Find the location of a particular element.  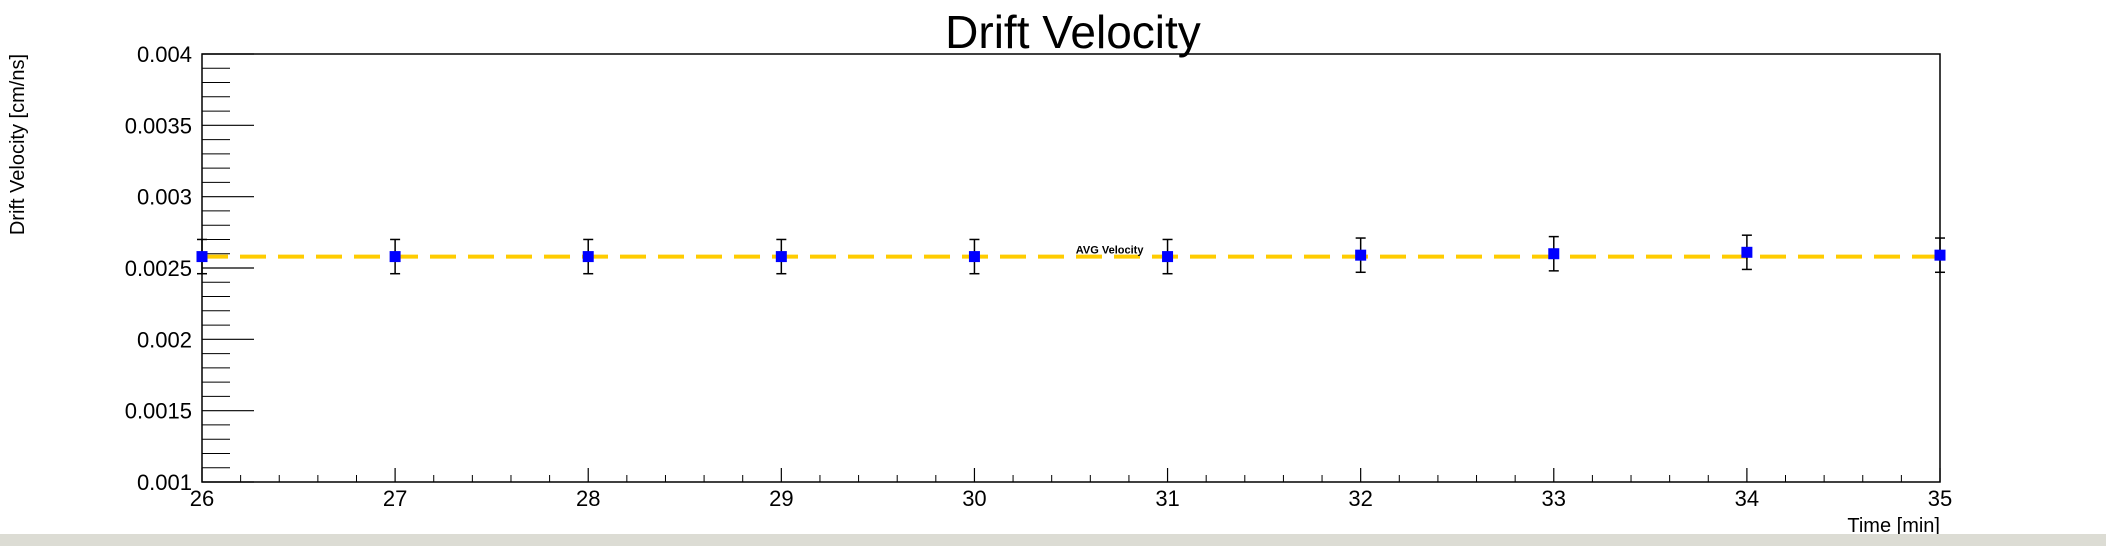

x-tick-label: 32 is located at coordinates (1360, 498).